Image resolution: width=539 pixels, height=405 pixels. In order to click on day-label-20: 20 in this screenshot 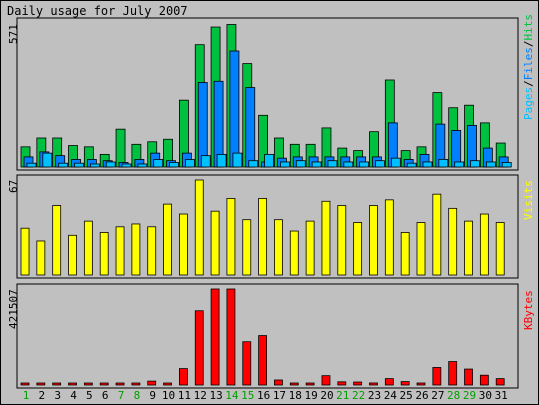, I will do `click(326, 395)`.